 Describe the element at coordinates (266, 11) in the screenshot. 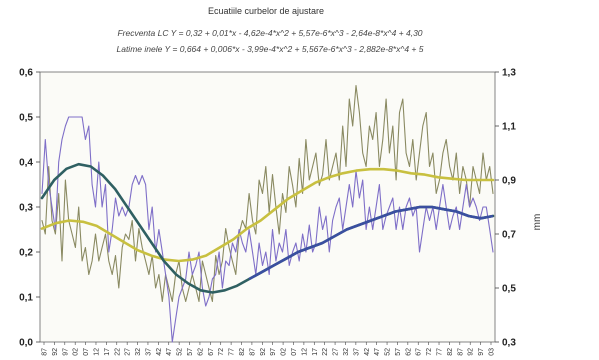

I see `chart-title: Ecuatiile curbelor de ajustare` at that location.